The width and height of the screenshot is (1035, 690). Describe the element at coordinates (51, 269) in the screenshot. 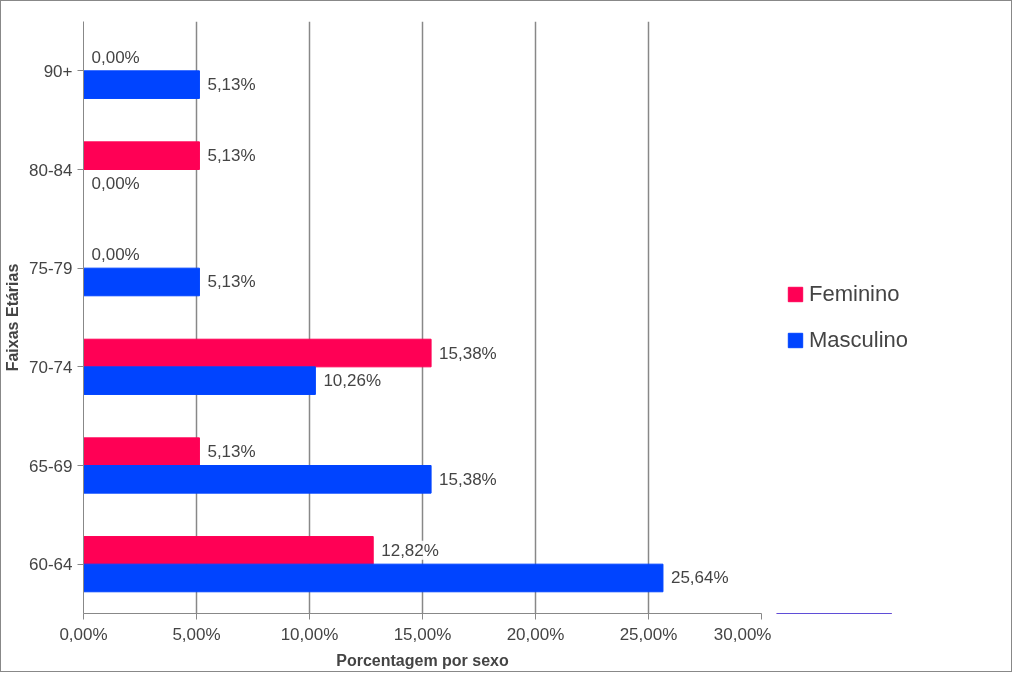

I see `y-tick-label: 75-79` at that location.